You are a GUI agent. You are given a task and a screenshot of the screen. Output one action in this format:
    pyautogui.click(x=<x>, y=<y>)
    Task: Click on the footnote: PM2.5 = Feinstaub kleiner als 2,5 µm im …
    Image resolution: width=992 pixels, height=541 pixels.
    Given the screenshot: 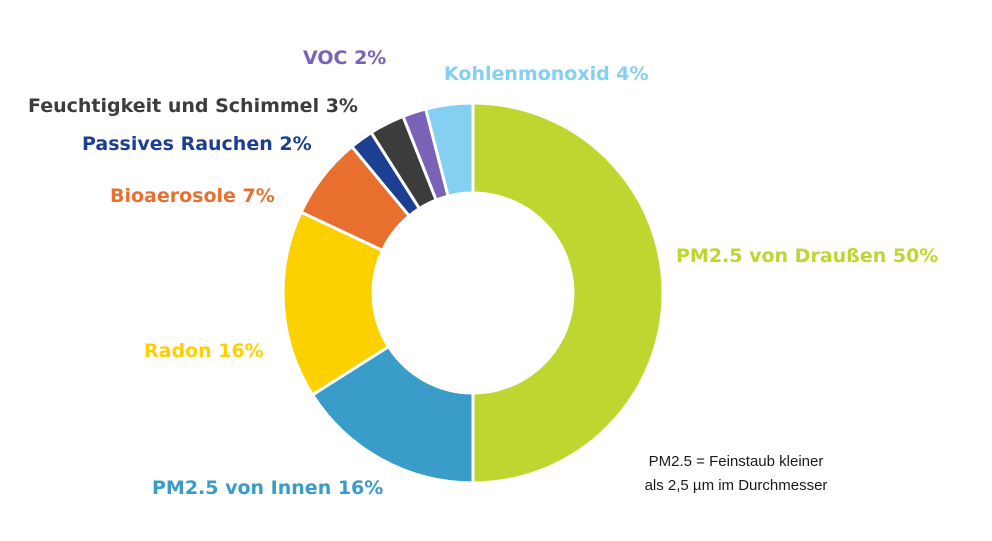 What is the action you would take?
    pyautogui.click(x=736, y=473)
    